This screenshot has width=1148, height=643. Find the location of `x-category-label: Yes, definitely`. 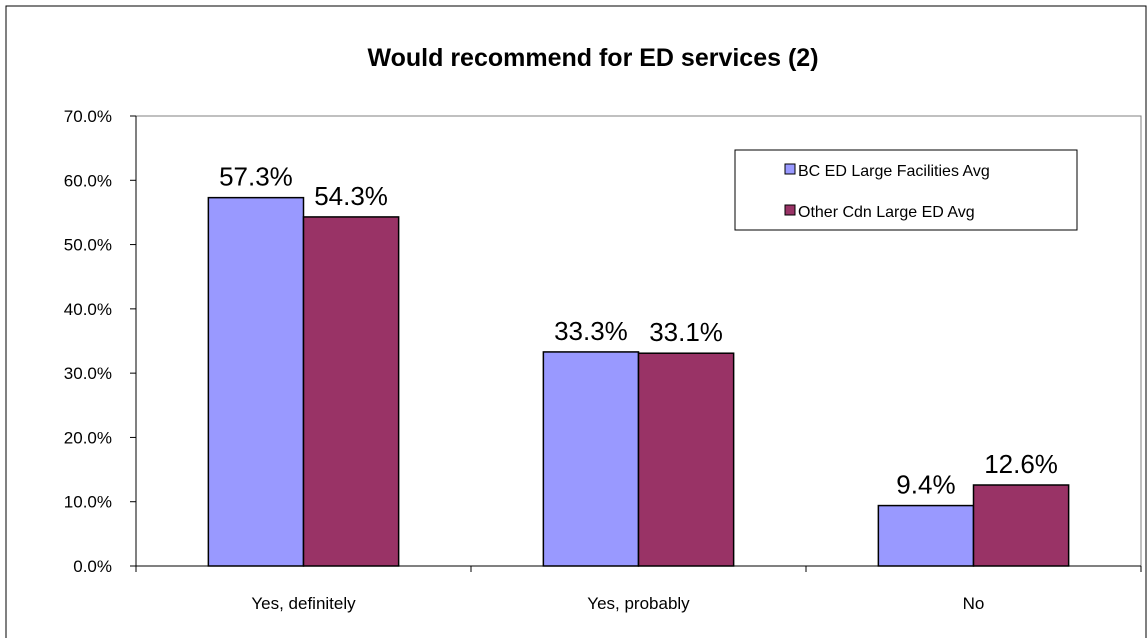

x-category-label: Yes, definitely is located at coordinates (303, 603).